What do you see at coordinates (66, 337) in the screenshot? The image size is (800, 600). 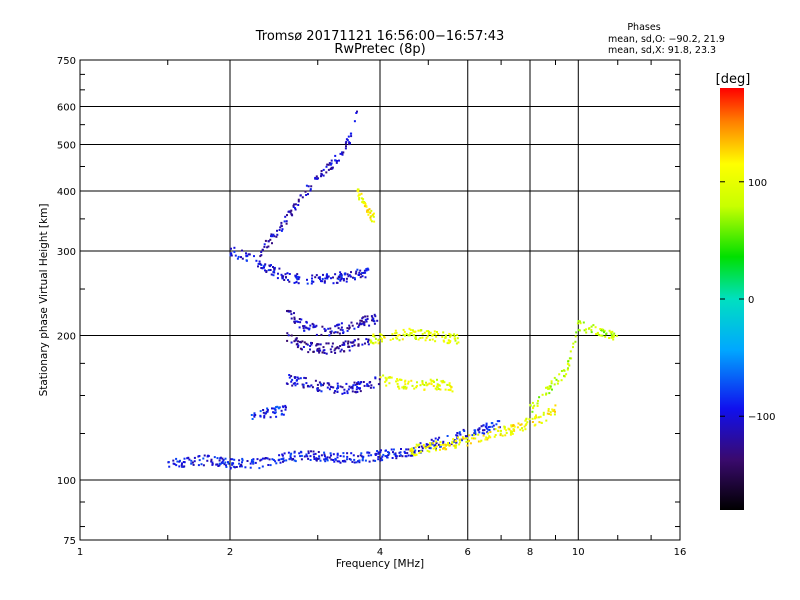 I see `y-tick-label: 200` at bounding box center [66, 337].